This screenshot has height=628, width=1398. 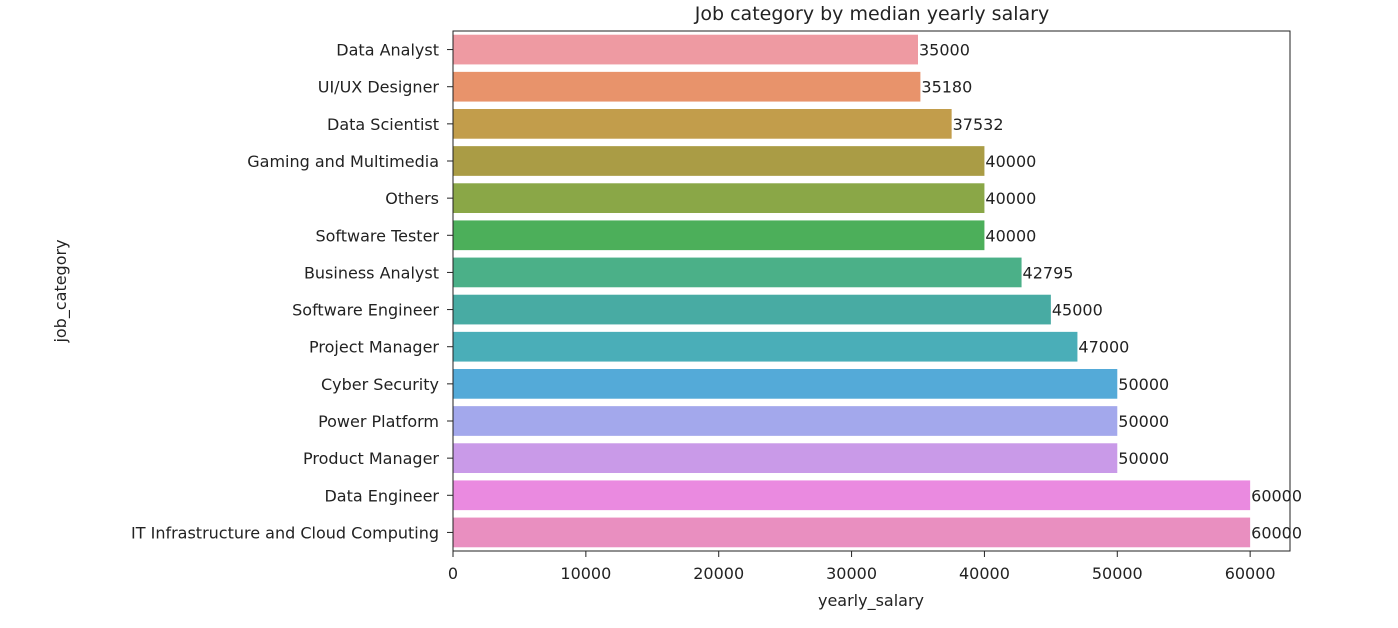 What do you see at coordinates (387, 50) in the screenshot?
I see `y-tick-label: Data Analyst` at bounding box center [387, 50].